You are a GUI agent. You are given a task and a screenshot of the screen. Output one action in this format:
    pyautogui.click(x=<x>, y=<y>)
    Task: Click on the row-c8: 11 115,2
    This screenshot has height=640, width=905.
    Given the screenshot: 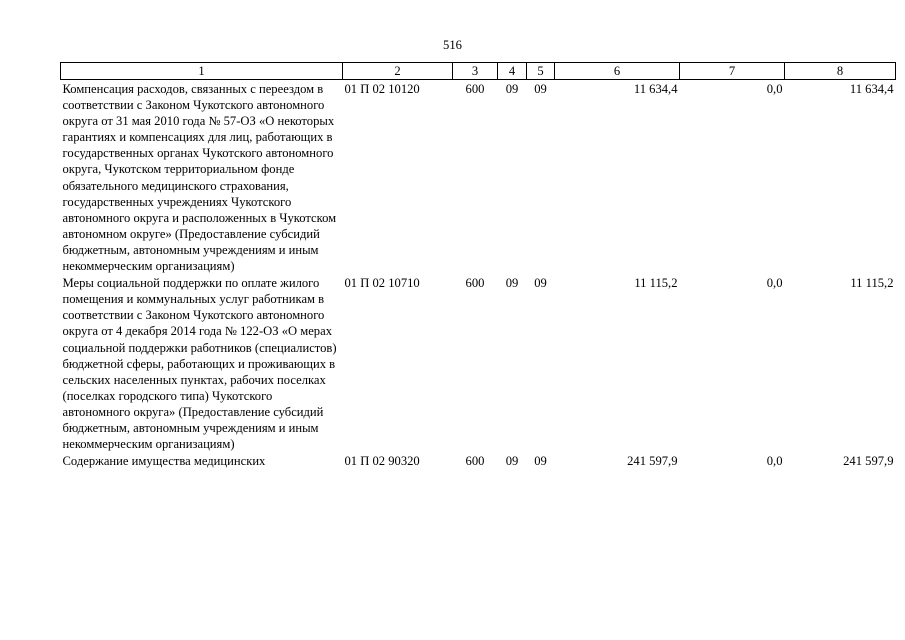 What is the action you would take?
    pyautogui.click(x=872, y=283)
    